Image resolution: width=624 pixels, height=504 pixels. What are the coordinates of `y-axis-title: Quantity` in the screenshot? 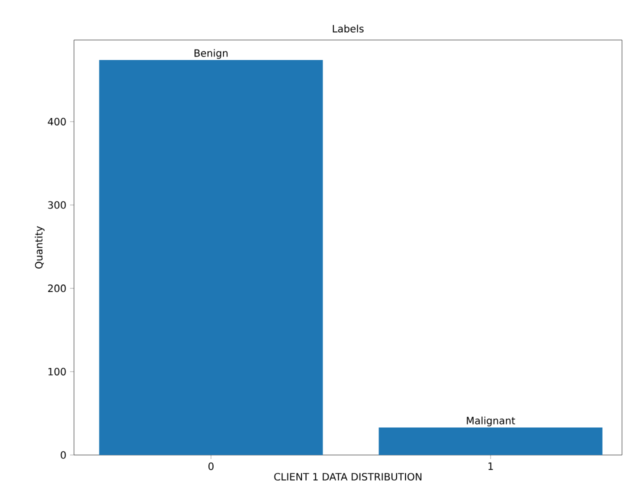 It's located at (39, 247).